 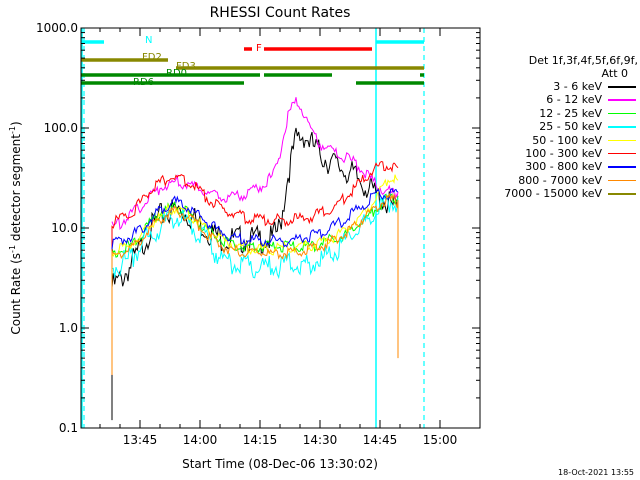 I want to click on x-tick-label: 14:15, so click(x=260, y=440).